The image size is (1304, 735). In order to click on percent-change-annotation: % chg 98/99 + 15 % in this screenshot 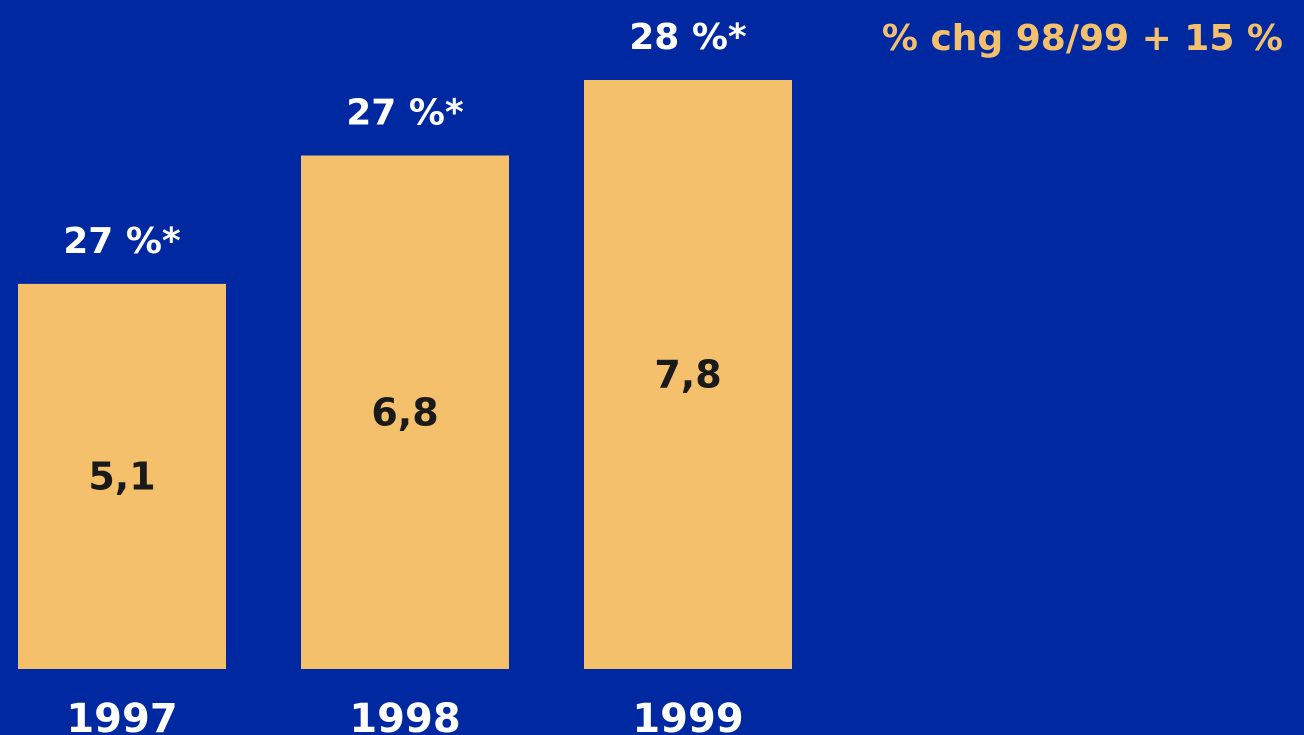, I will do `click(1082, 38)`.